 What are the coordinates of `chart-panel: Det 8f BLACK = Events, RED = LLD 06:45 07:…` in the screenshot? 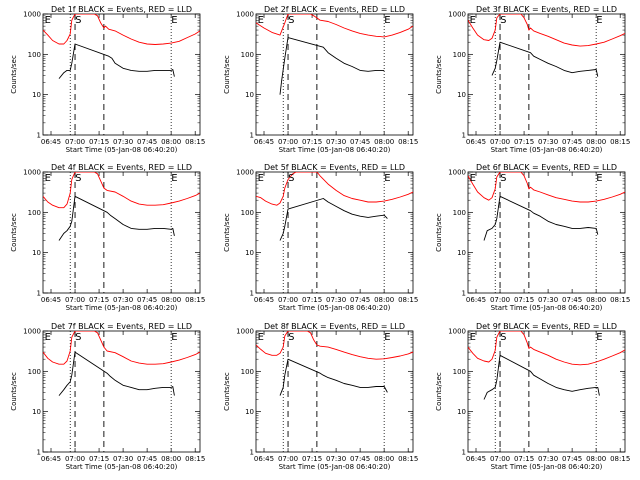 It's located at (320, 396).